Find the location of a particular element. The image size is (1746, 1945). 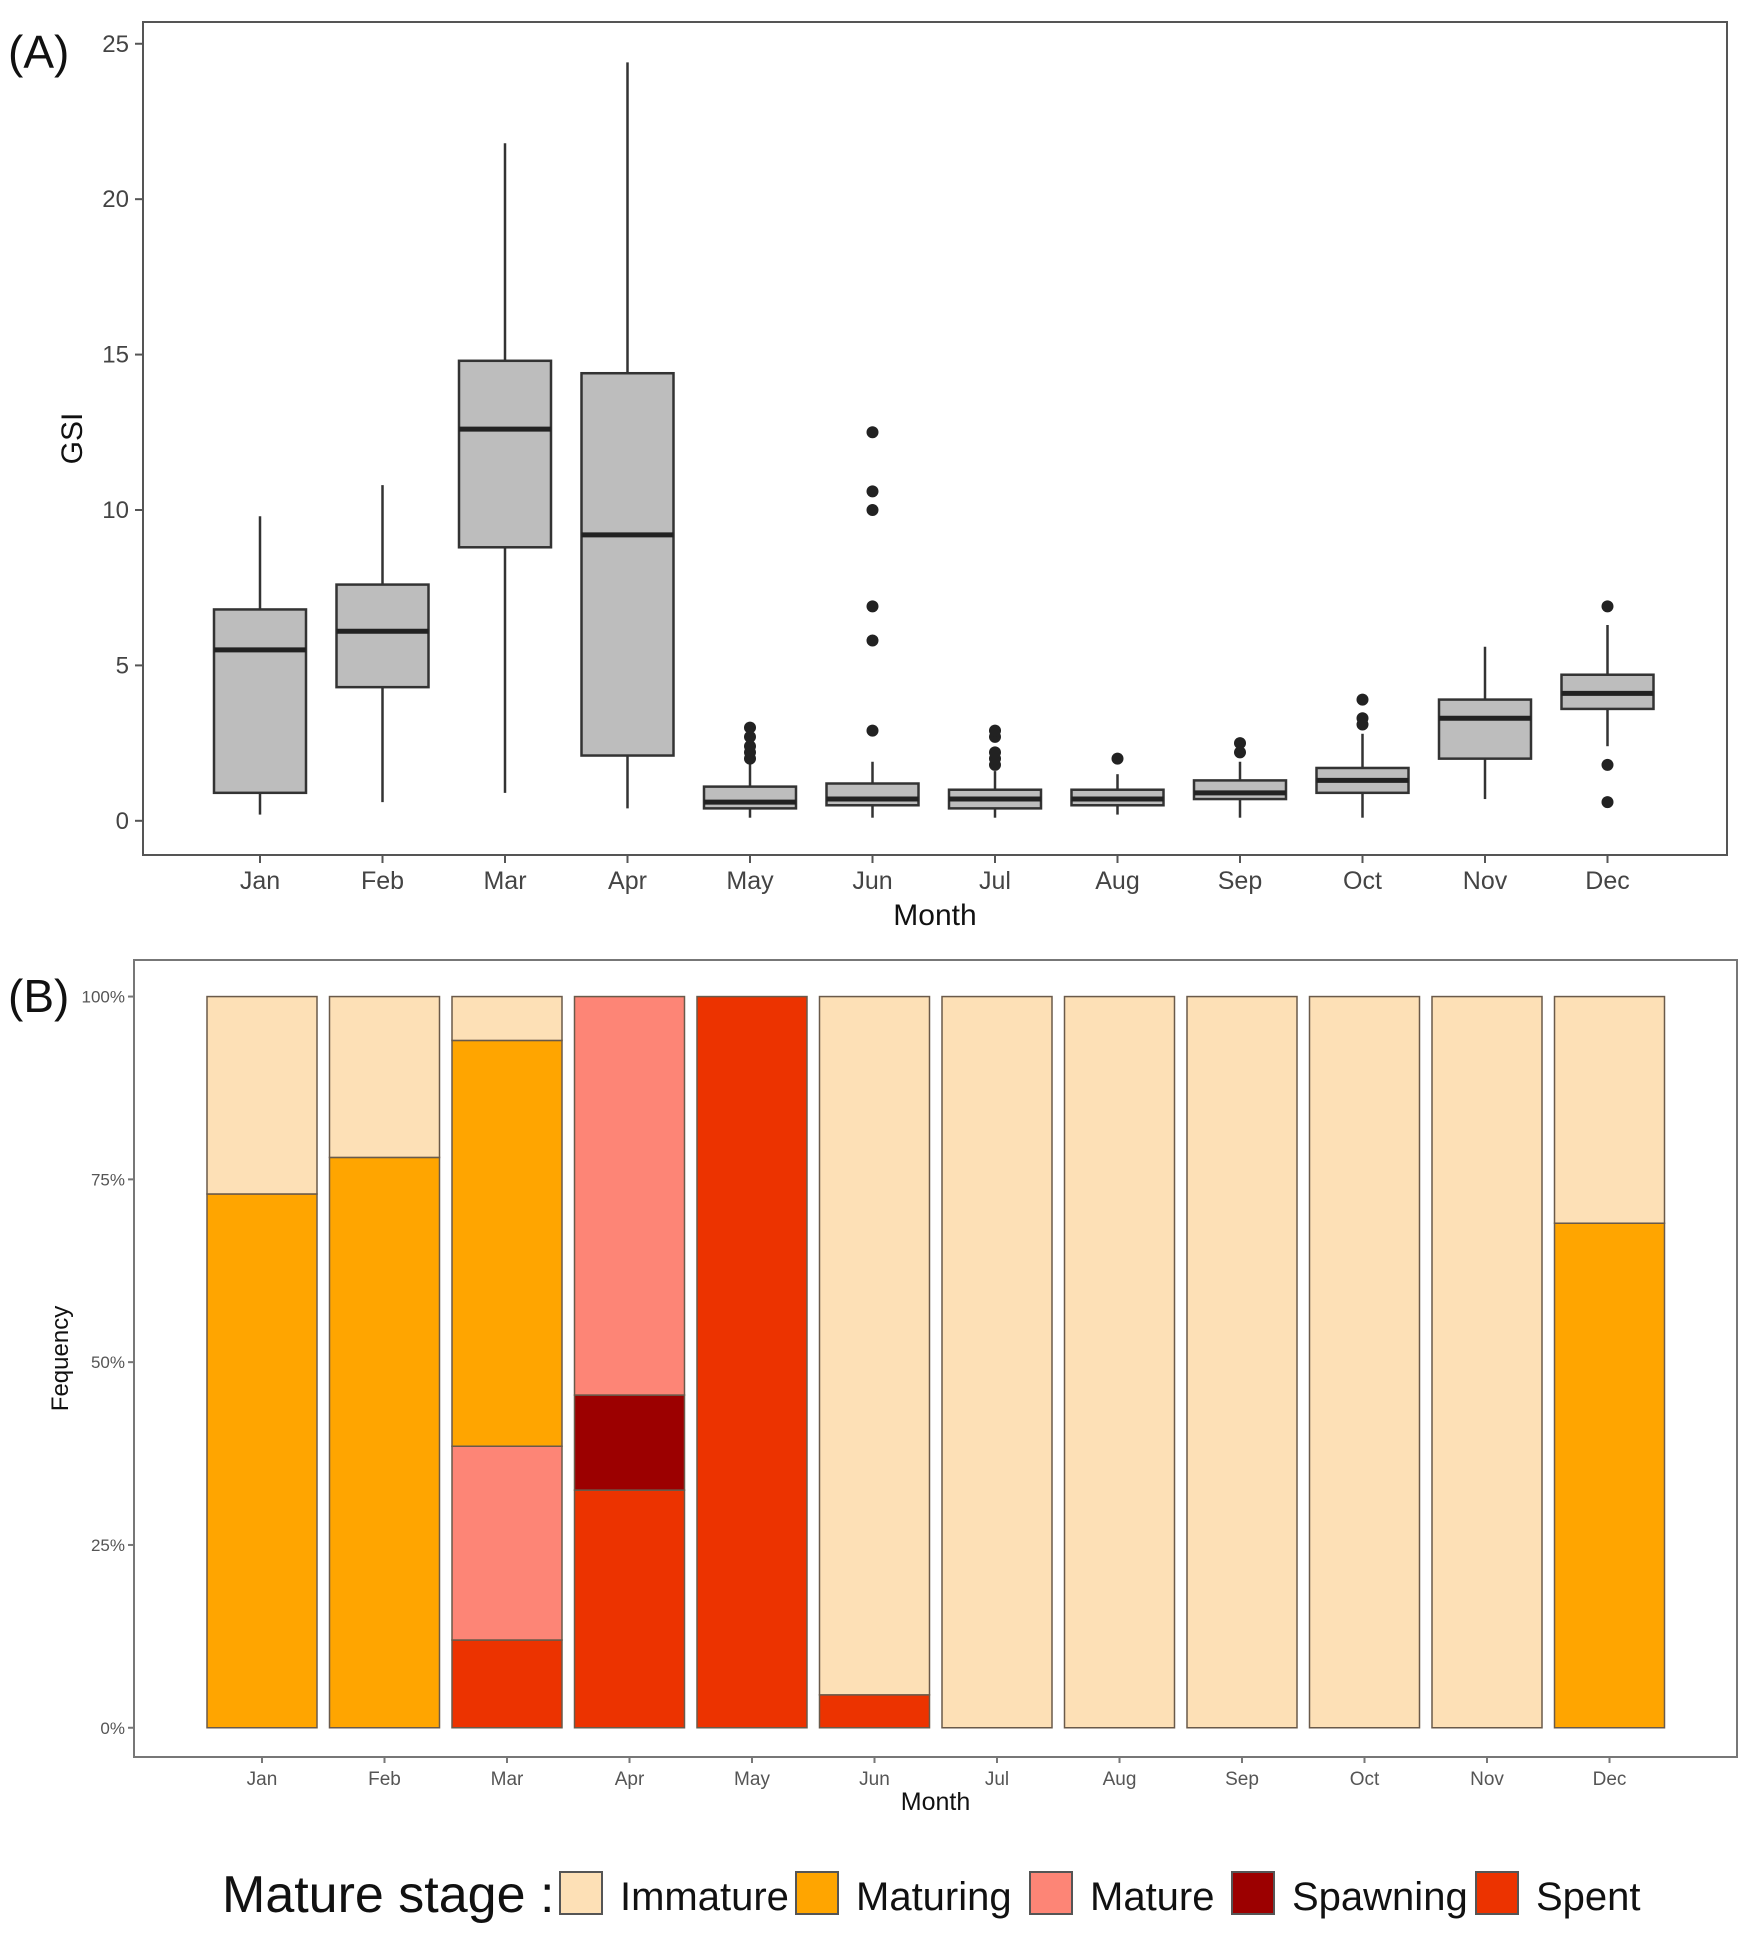

panel-b-xtick-label-jun: Jun is located at coordinates (874, 1779).